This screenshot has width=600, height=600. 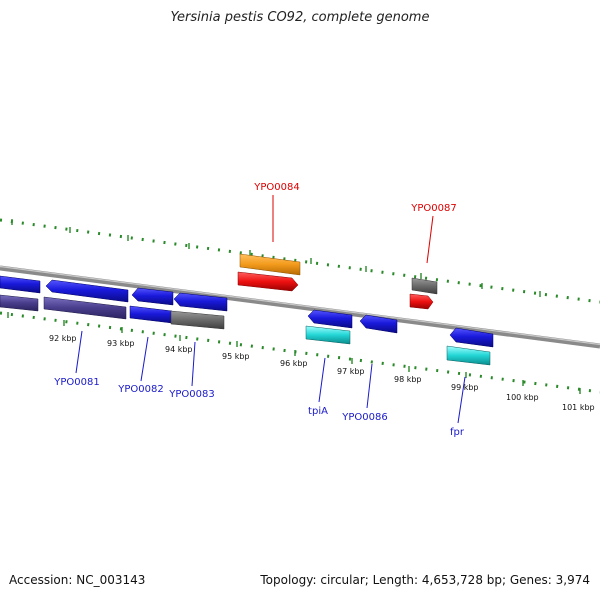 What do you see at coordinates (433, 208) in the screenshot?
I see `gene-label-ypo0087: YPO0087` at bounding box center [433, 208].